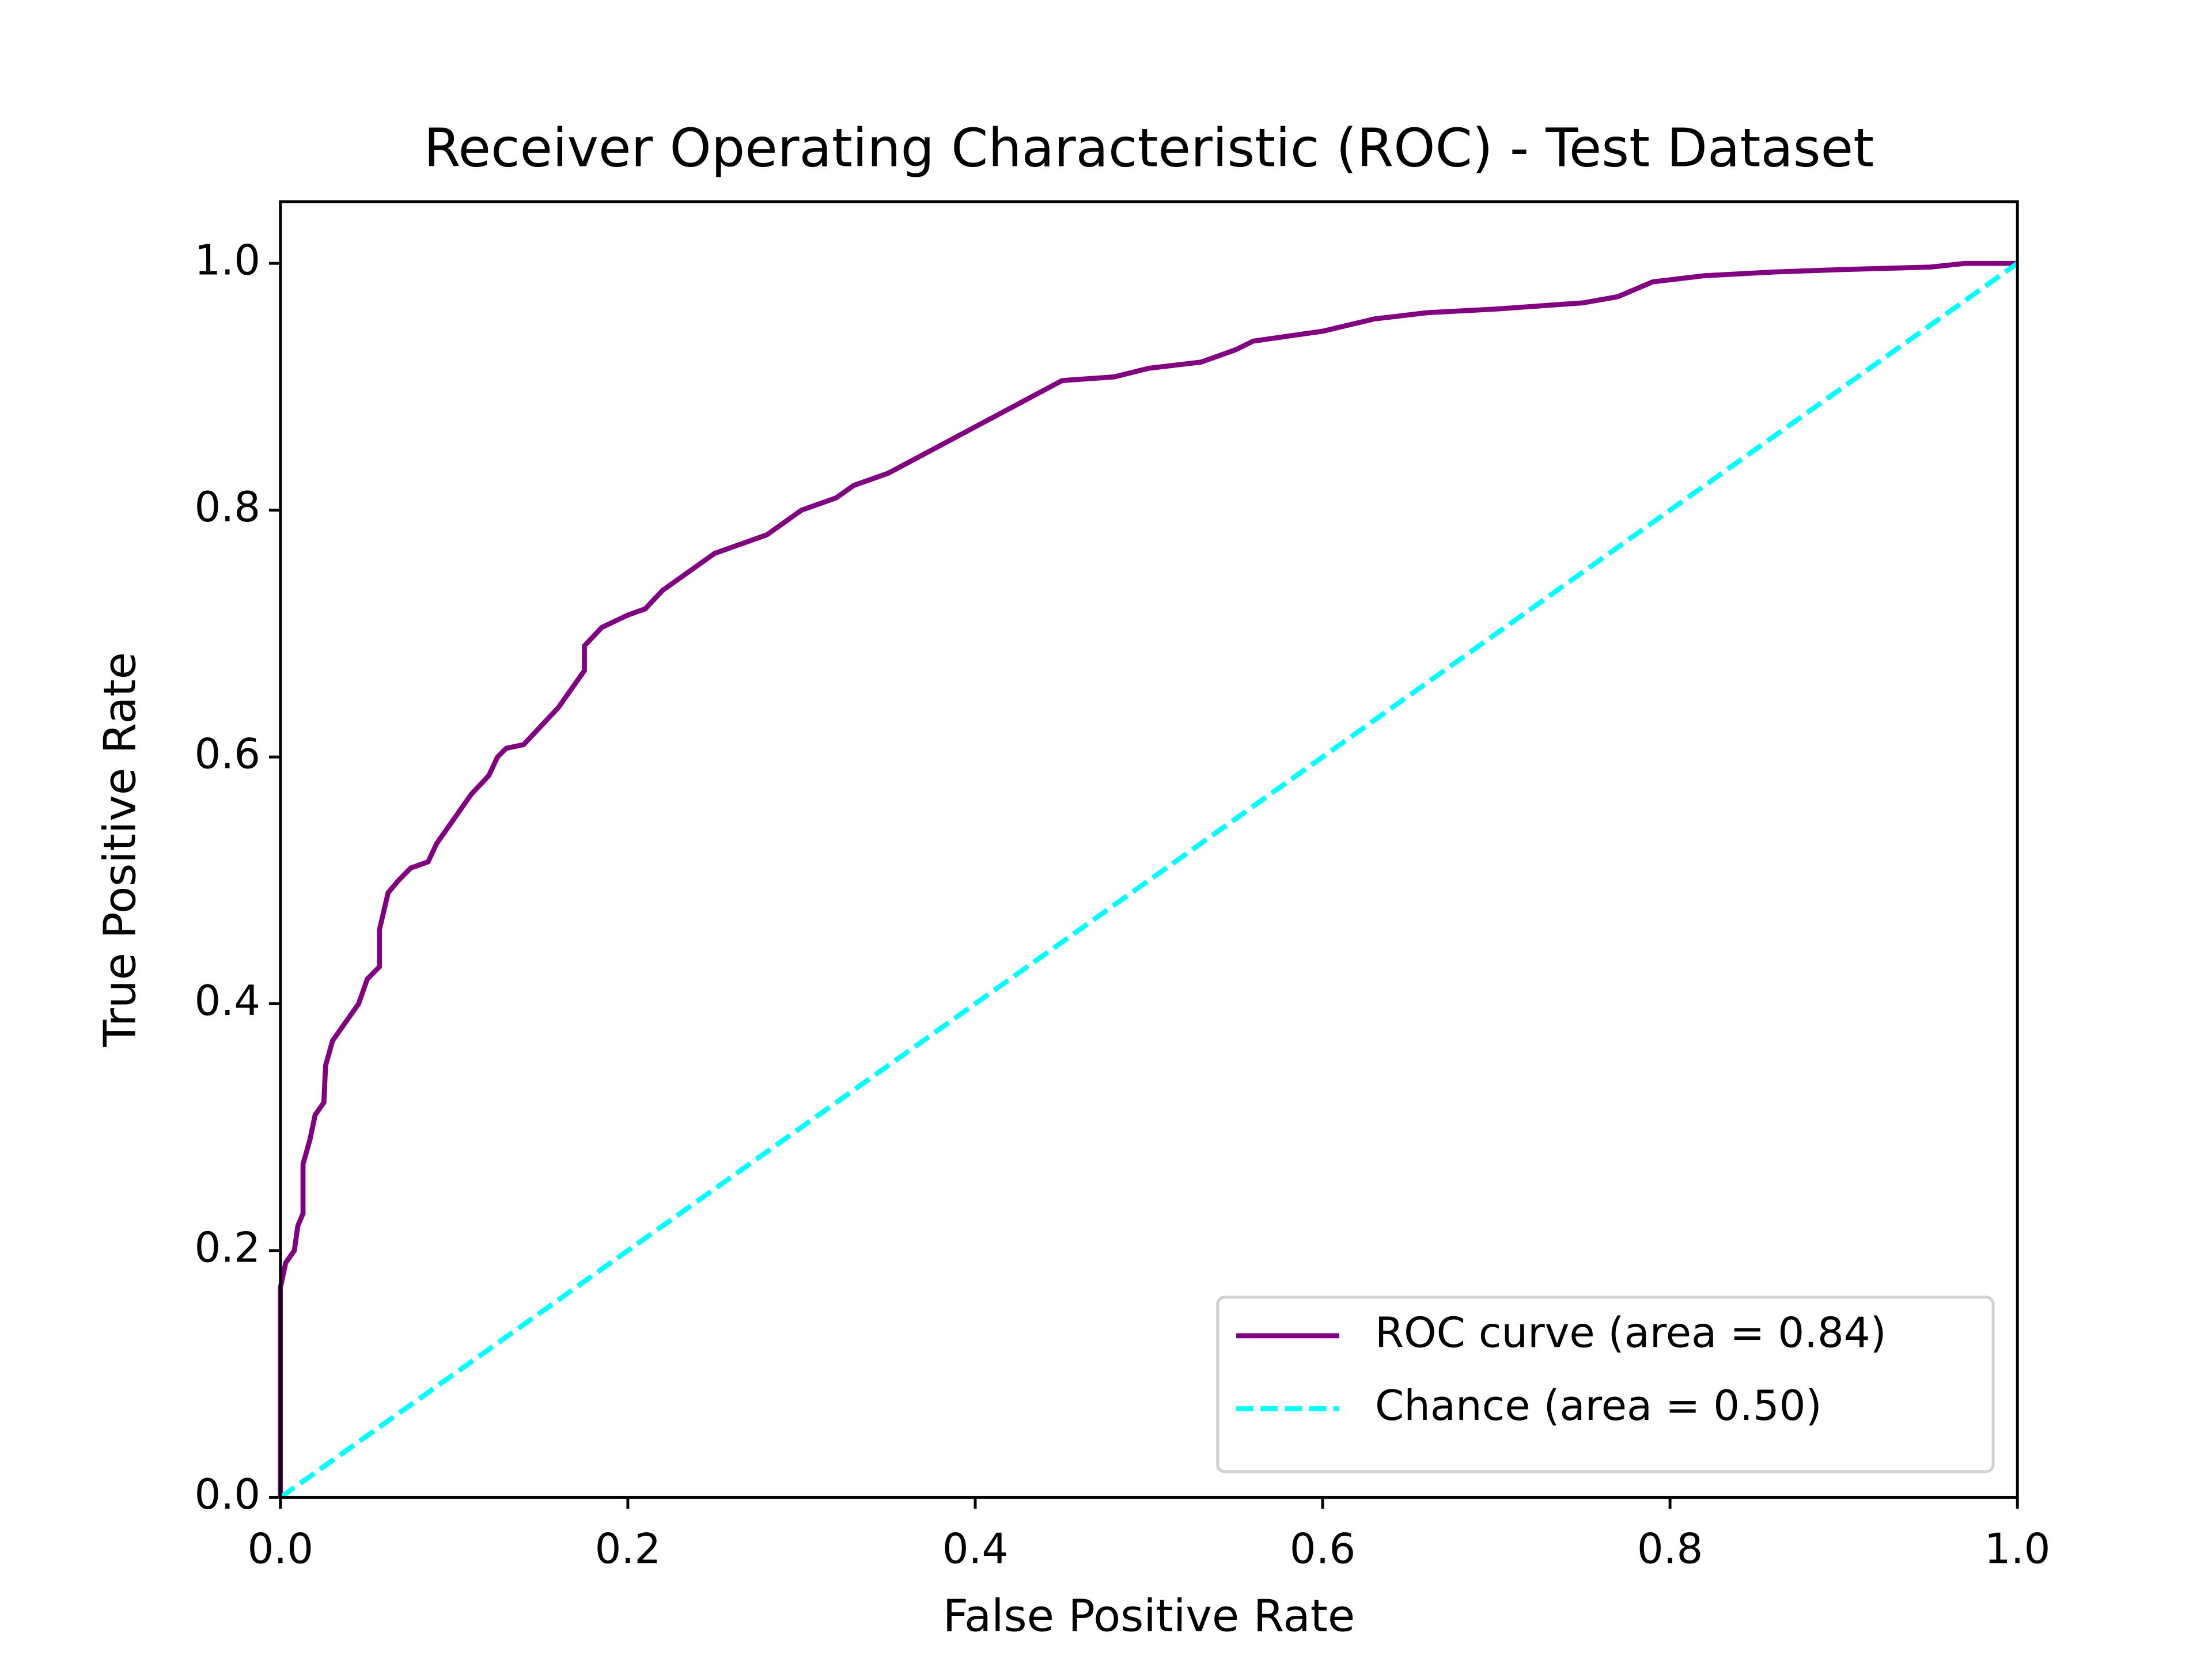  What do you see at coordinates (228, 1248) in the screenshot?
I see `y-tick-label: 0.2` at bounding box center [228, 1248].